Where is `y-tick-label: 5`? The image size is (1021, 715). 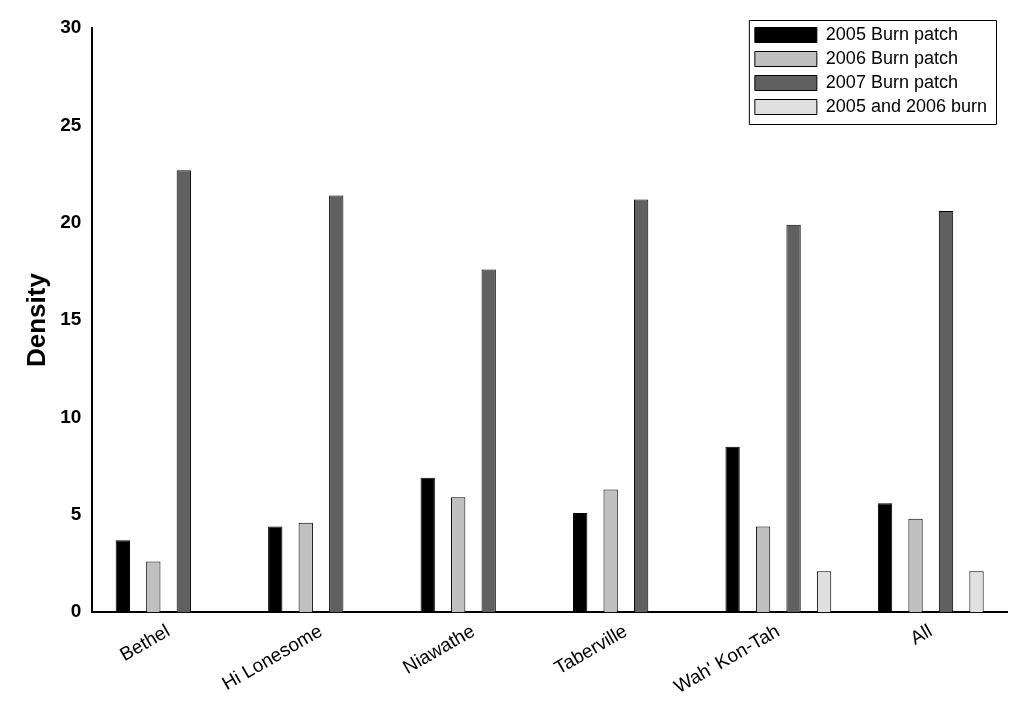
y-tick-label: 5 is located at coordinates (76, 514).